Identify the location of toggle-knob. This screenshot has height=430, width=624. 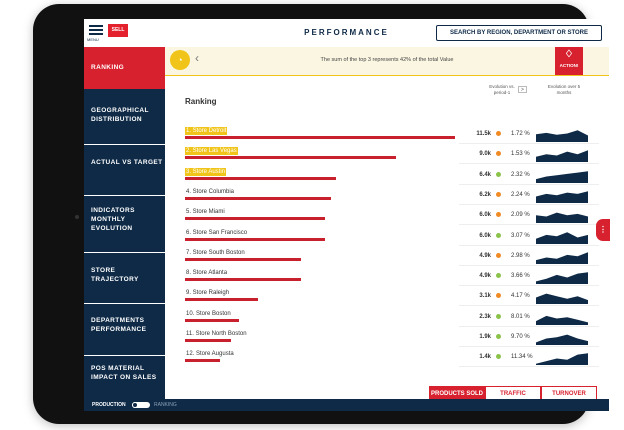
(135, 405).